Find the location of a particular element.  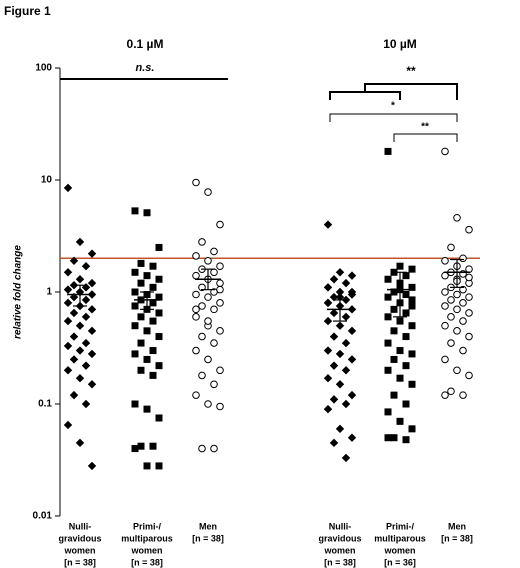

annotation: n.s. is located at coordinates (145, 68).